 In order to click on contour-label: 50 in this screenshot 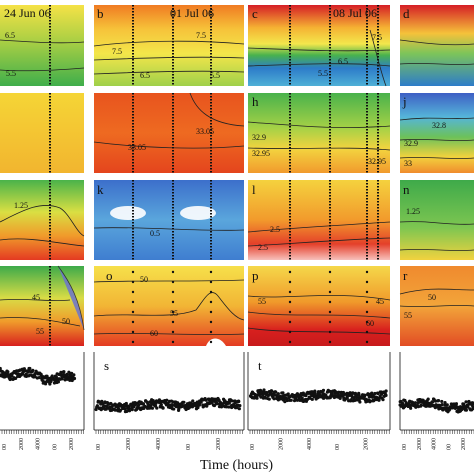, I will do `click(432, 297)`.